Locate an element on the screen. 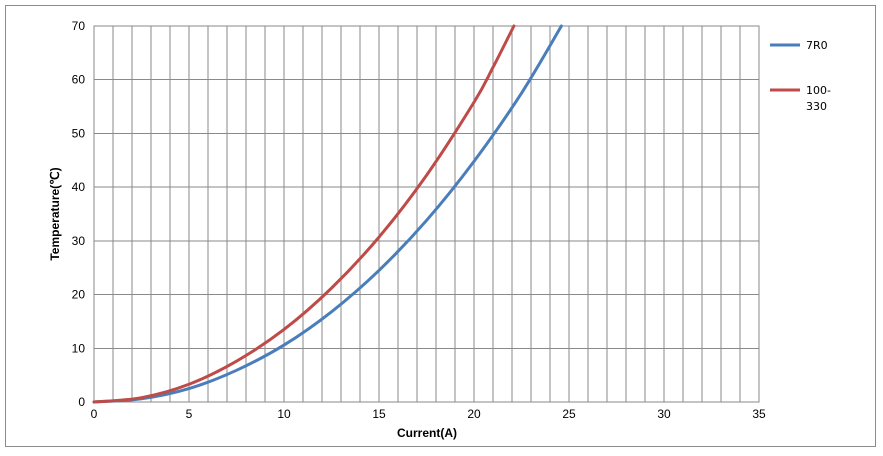 The height and width of the screenshot is (456, 883). y-tick-label: 0 is located at coordinates (81, 402).